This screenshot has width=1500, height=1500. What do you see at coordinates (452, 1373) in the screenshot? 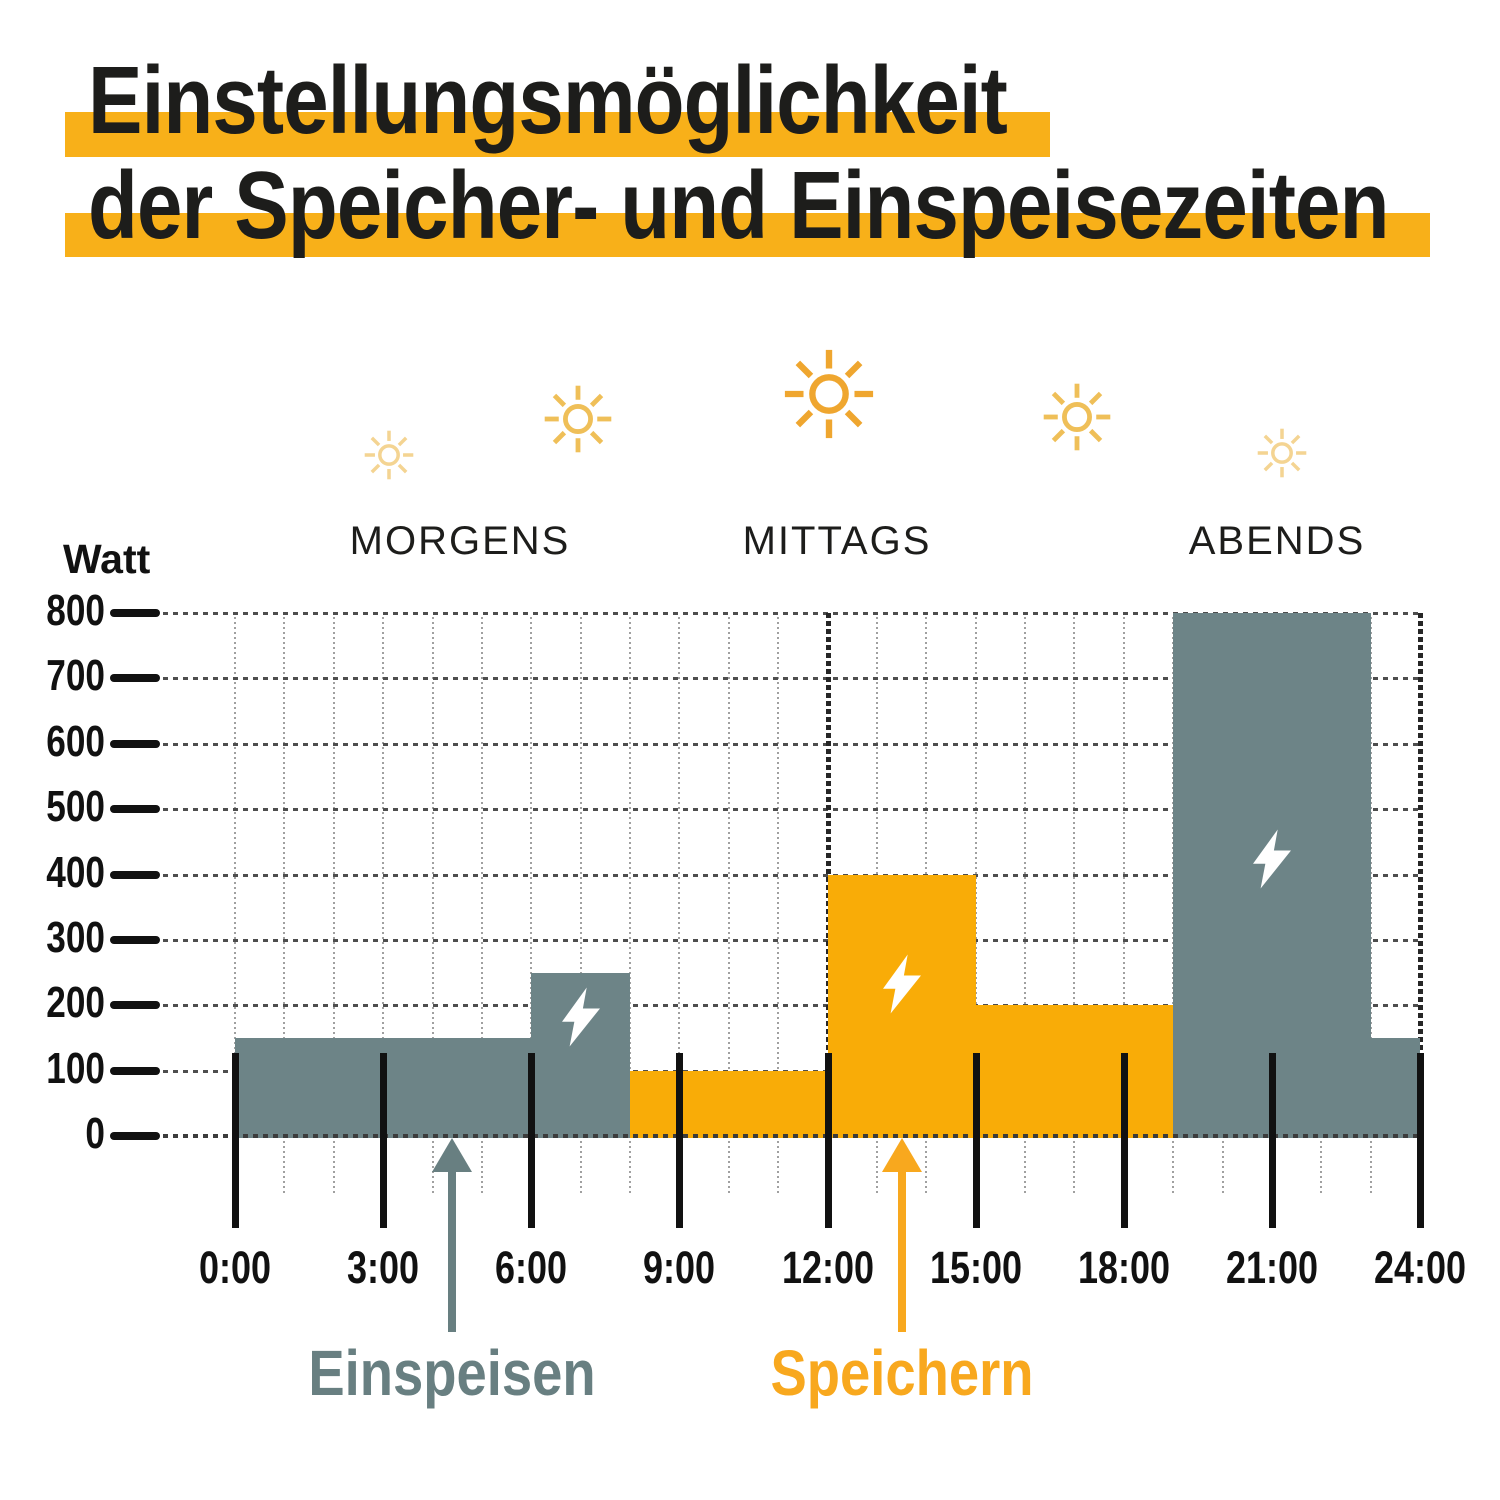
I see `annotation-label-einspeisen: Einspeisen` at bounding box center [452, 1373].